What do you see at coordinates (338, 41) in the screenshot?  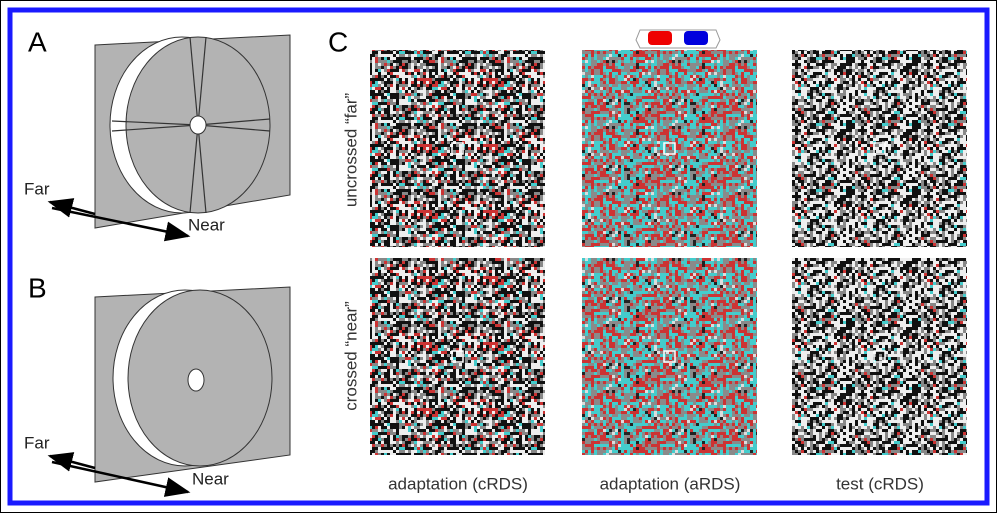 I see `panel-label: C` at bounding box center [338, 41].